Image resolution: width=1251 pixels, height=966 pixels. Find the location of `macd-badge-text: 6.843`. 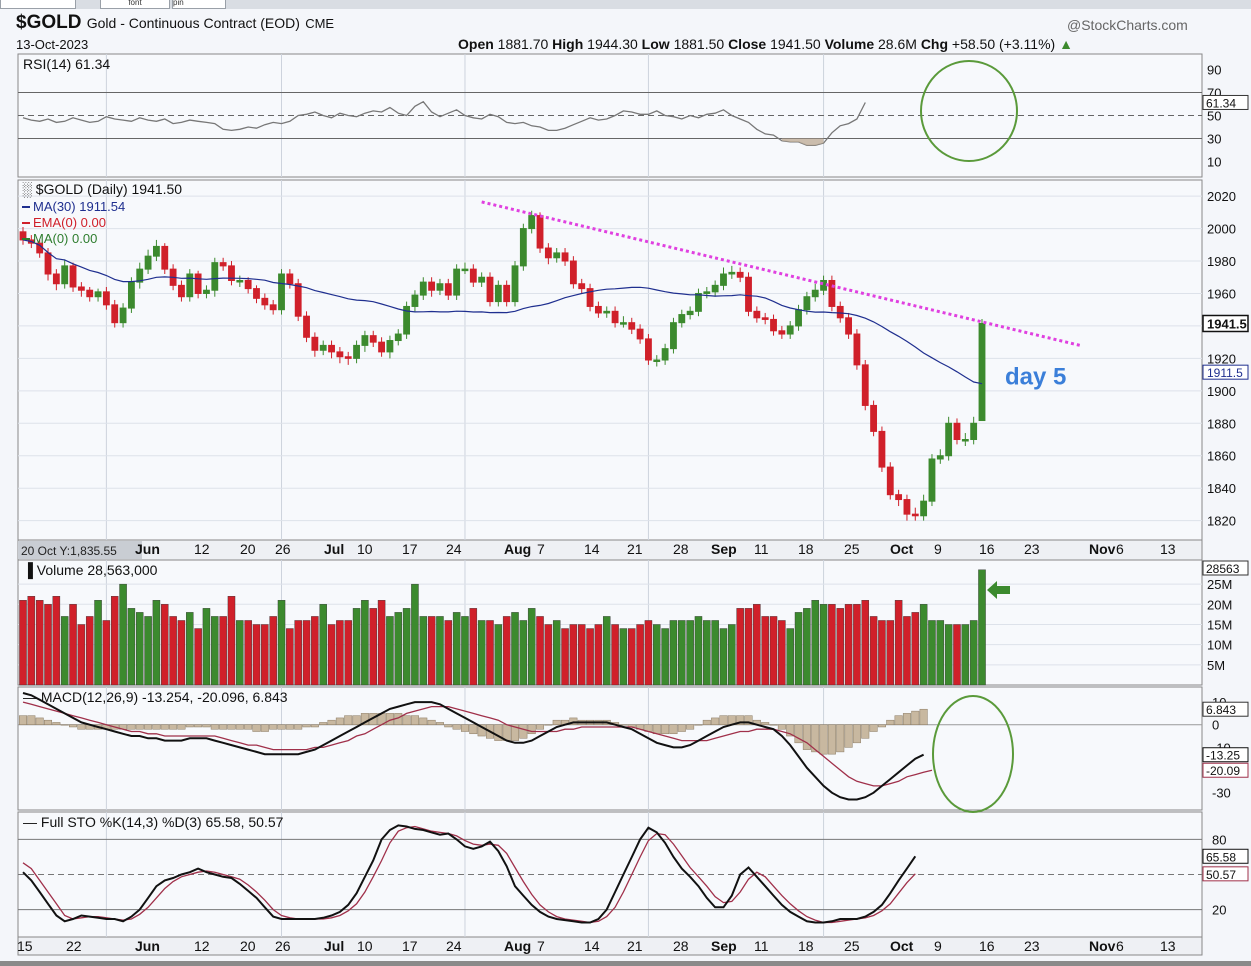

macd-badge-text: 6.843 is located at coordinates (1221, 710).